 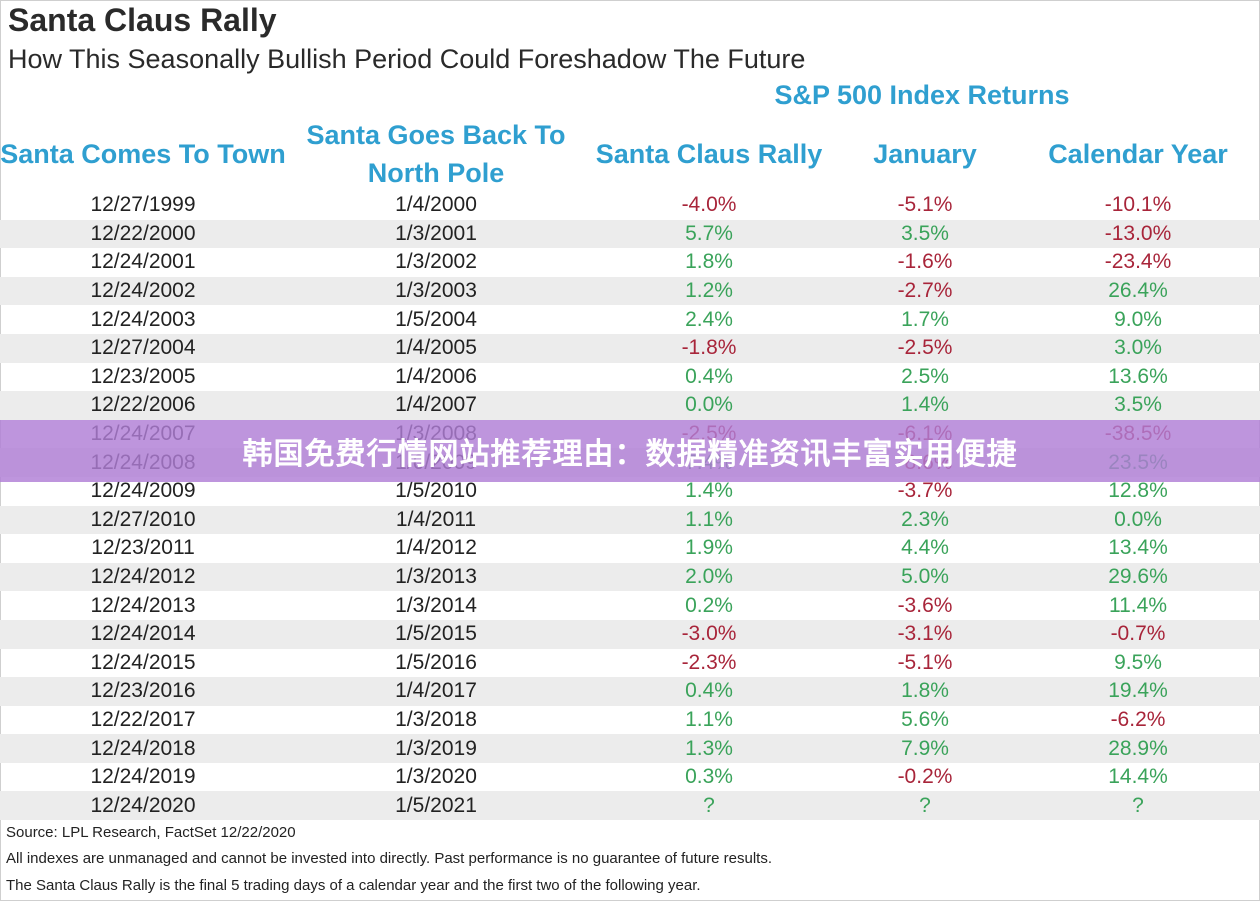 What do you see at coordinates (143, 519) in the screenshot?
I see `start-date-cell: 12/27/2010` at bounding box center [143, 519].